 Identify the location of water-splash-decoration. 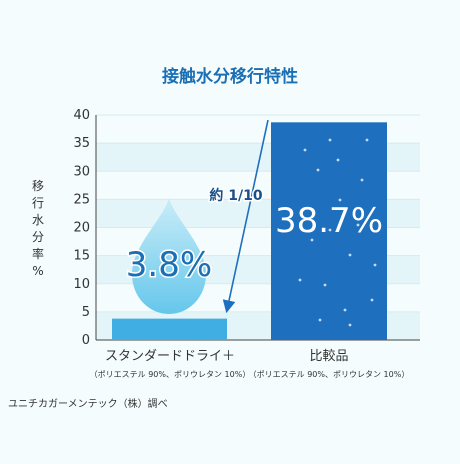
(337, 232).